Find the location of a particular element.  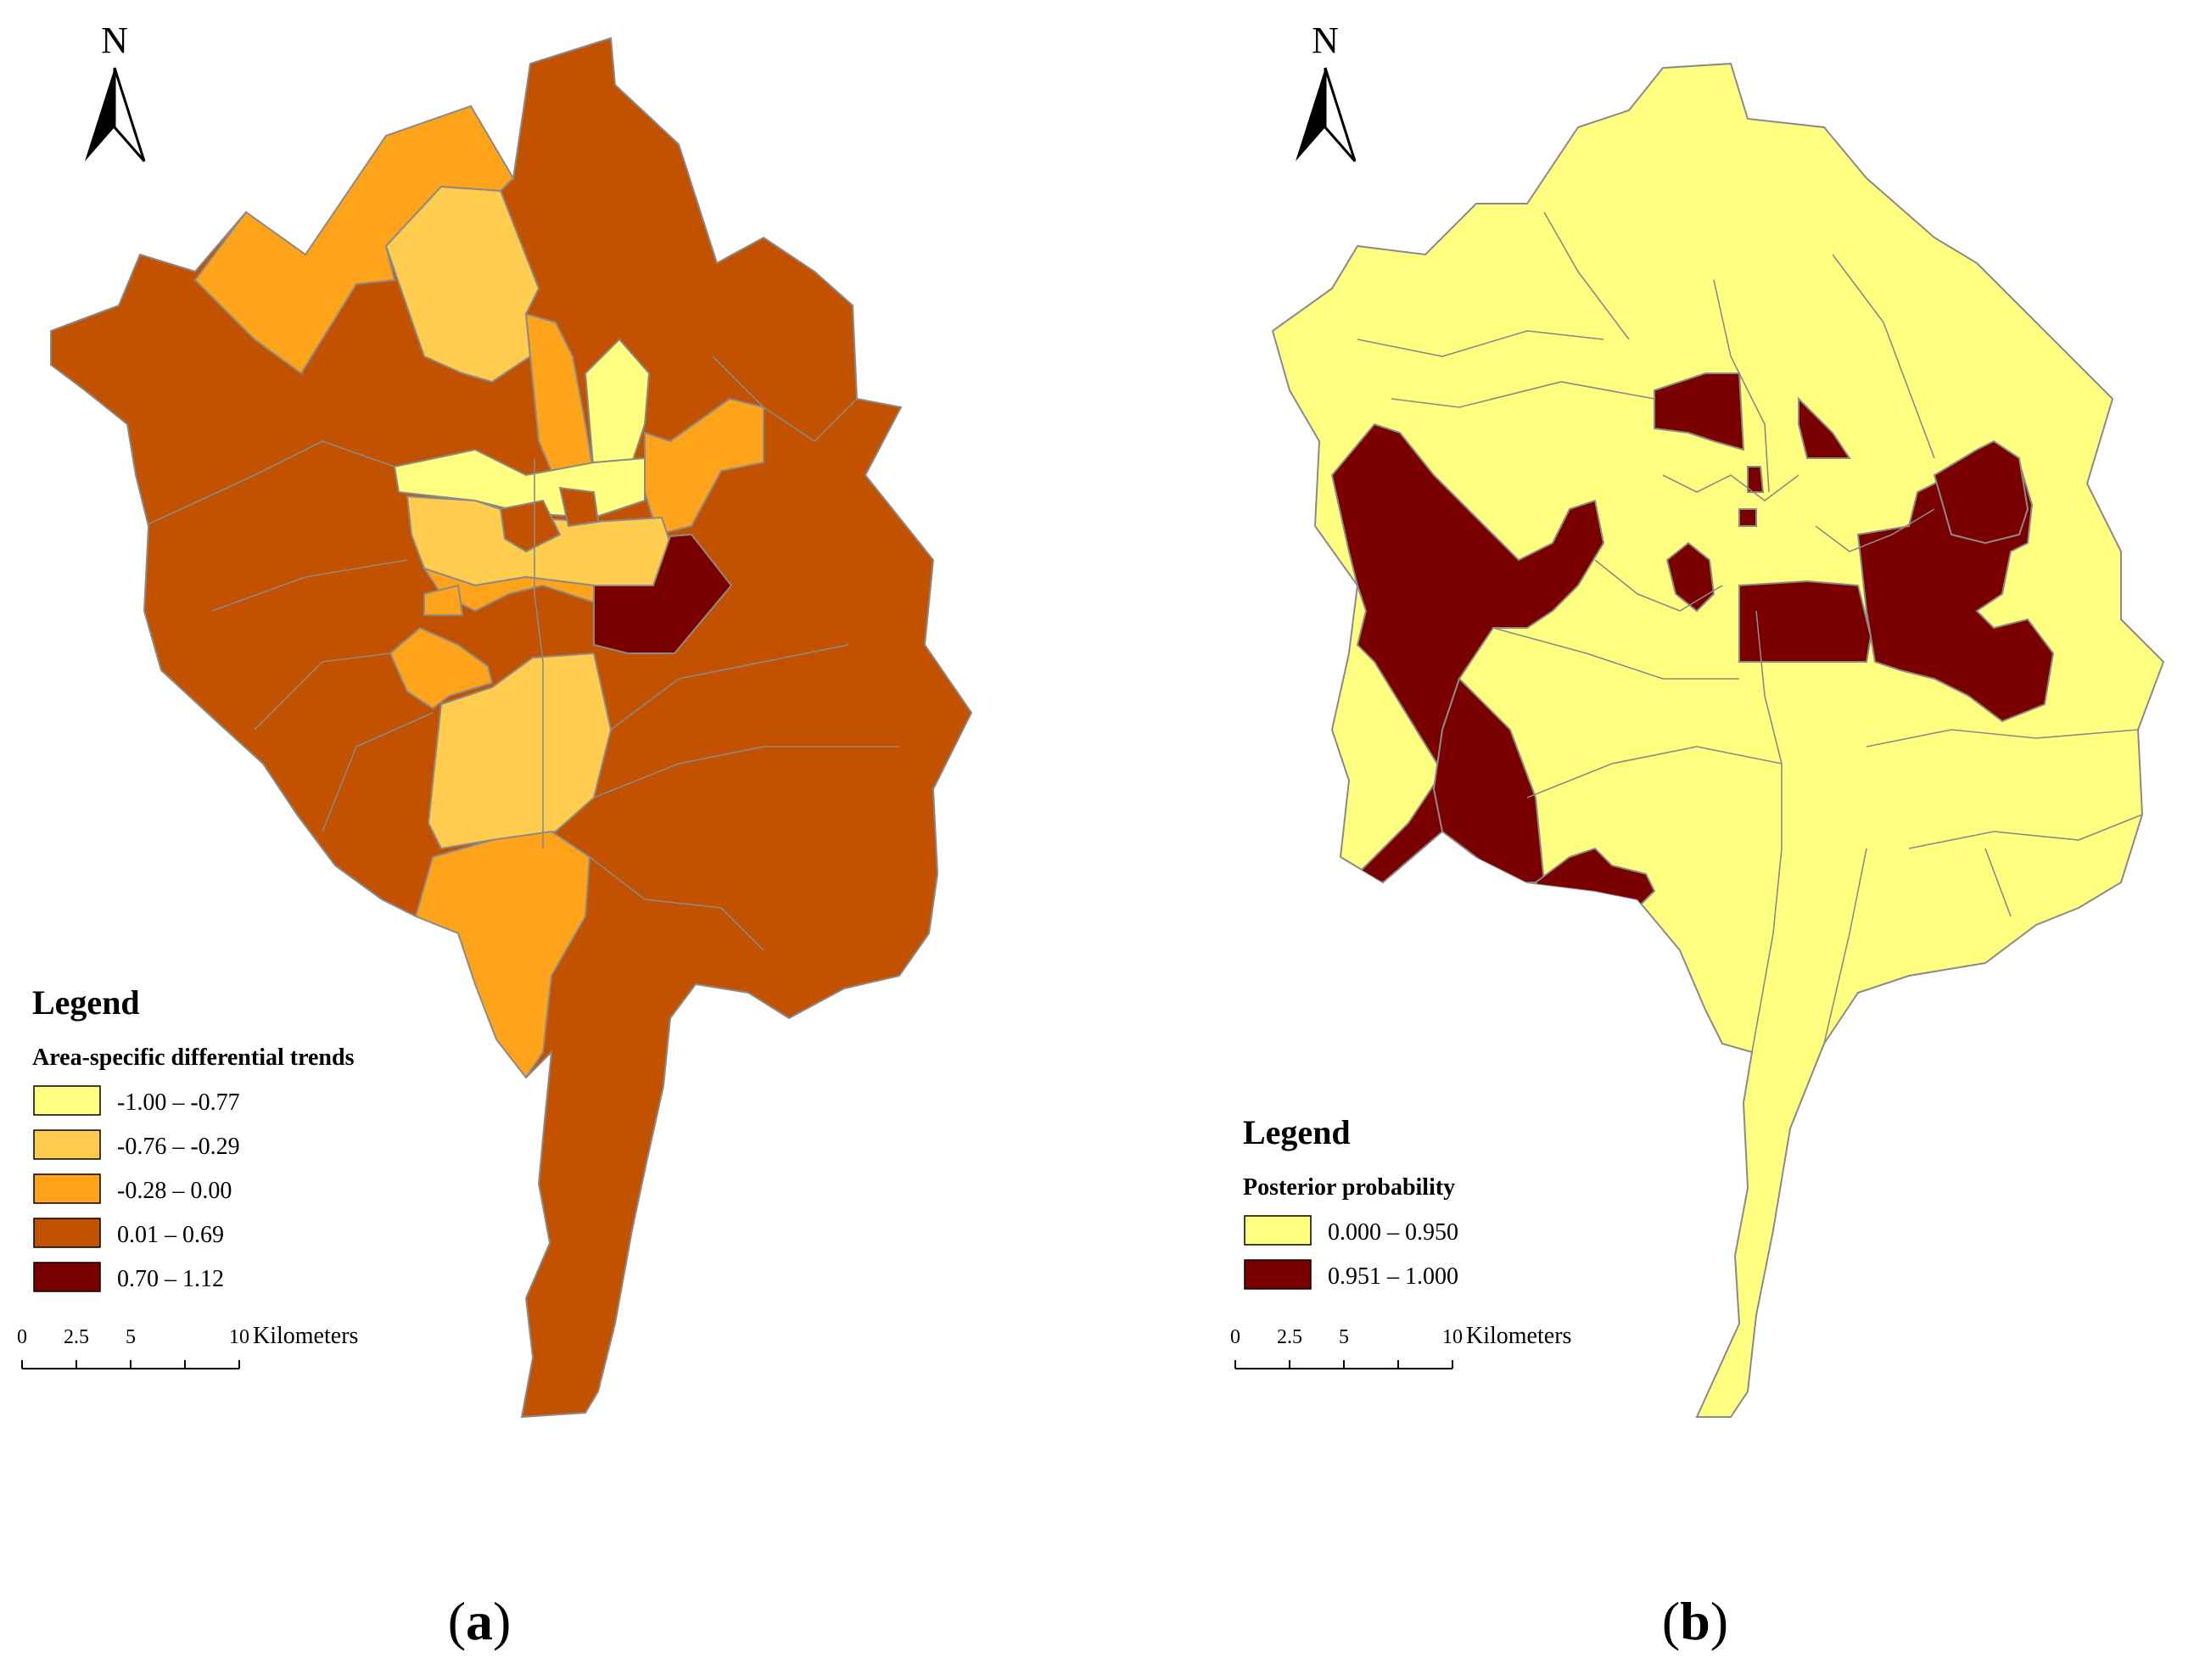

panel-a-caption: (a) is located at coordinates (480, 1621).